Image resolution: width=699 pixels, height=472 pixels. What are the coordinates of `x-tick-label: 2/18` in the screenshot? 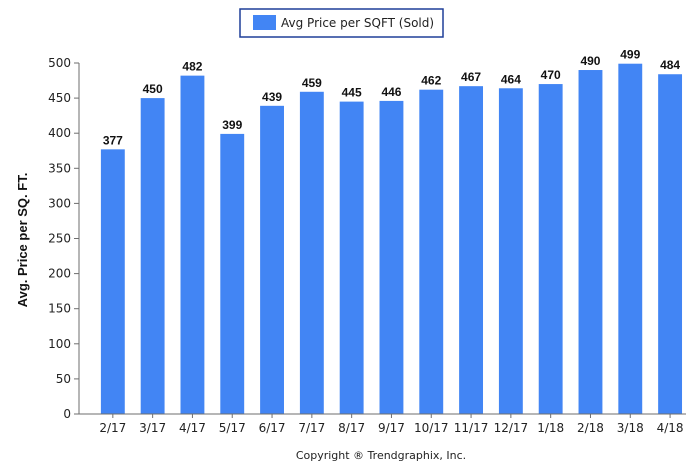 It's located at (590, 428).